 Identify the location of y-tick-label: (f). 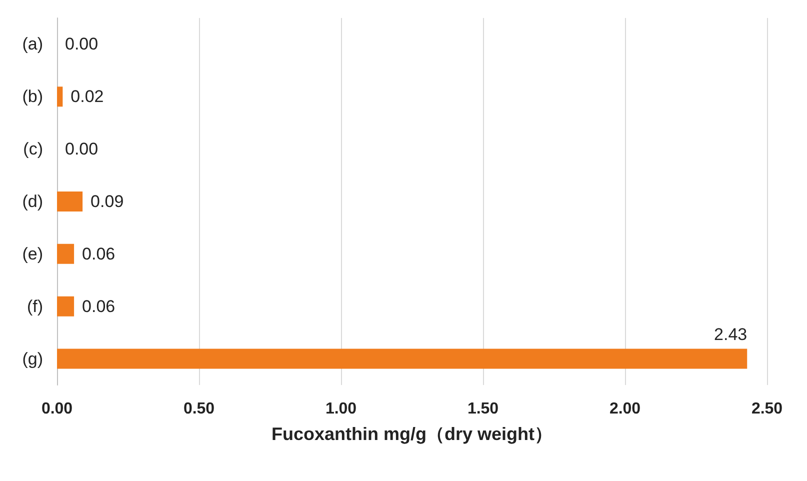
(34, 306).